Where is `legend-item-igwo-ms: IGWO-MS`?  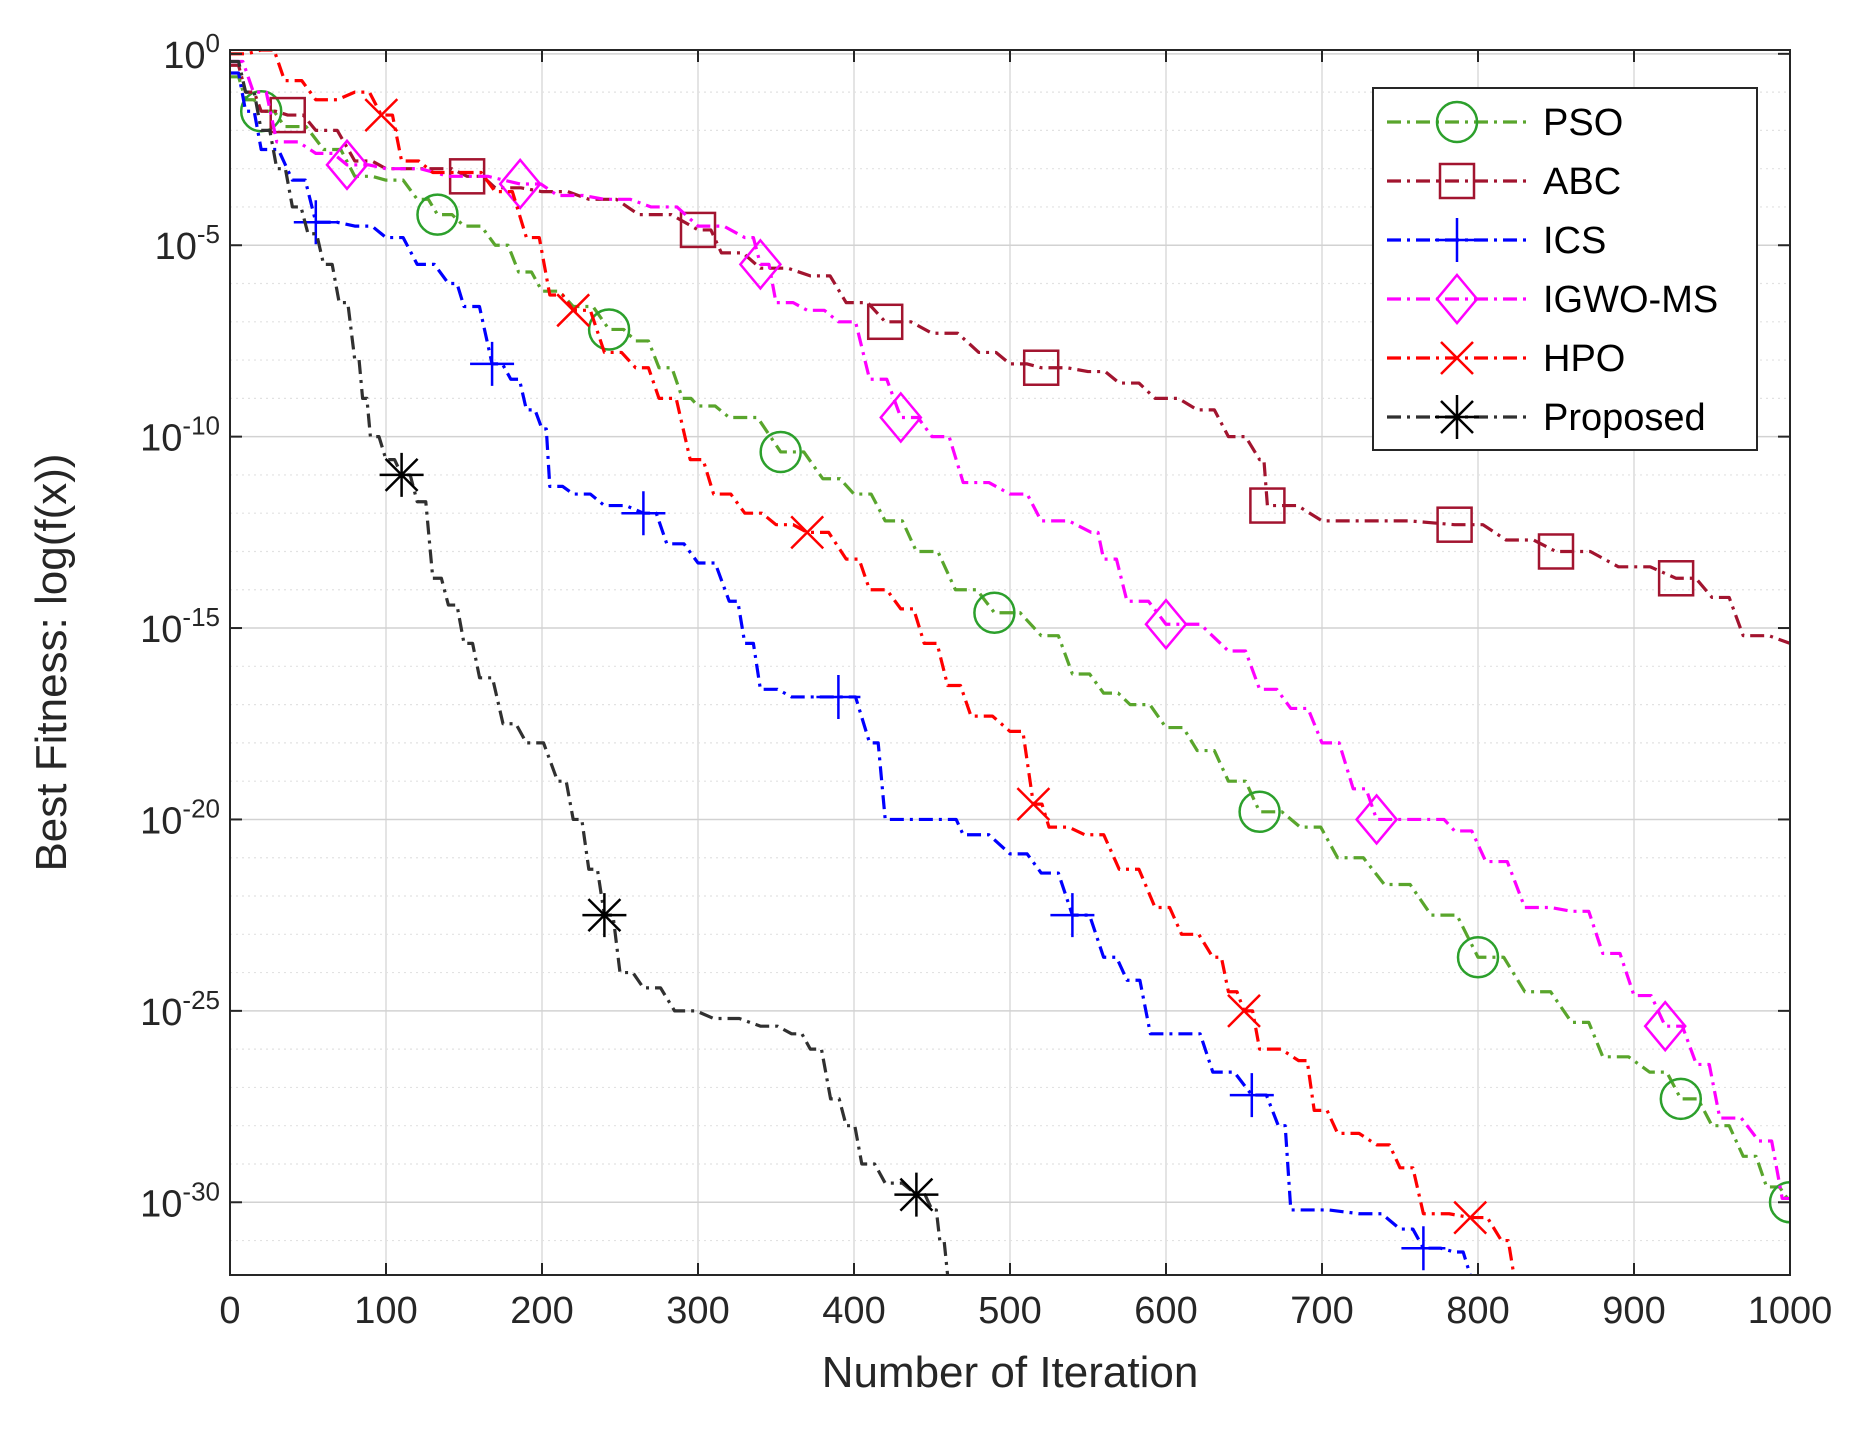 legend-item-igwo-ms: IGWO-MS is located at coordinates (1552, 299).